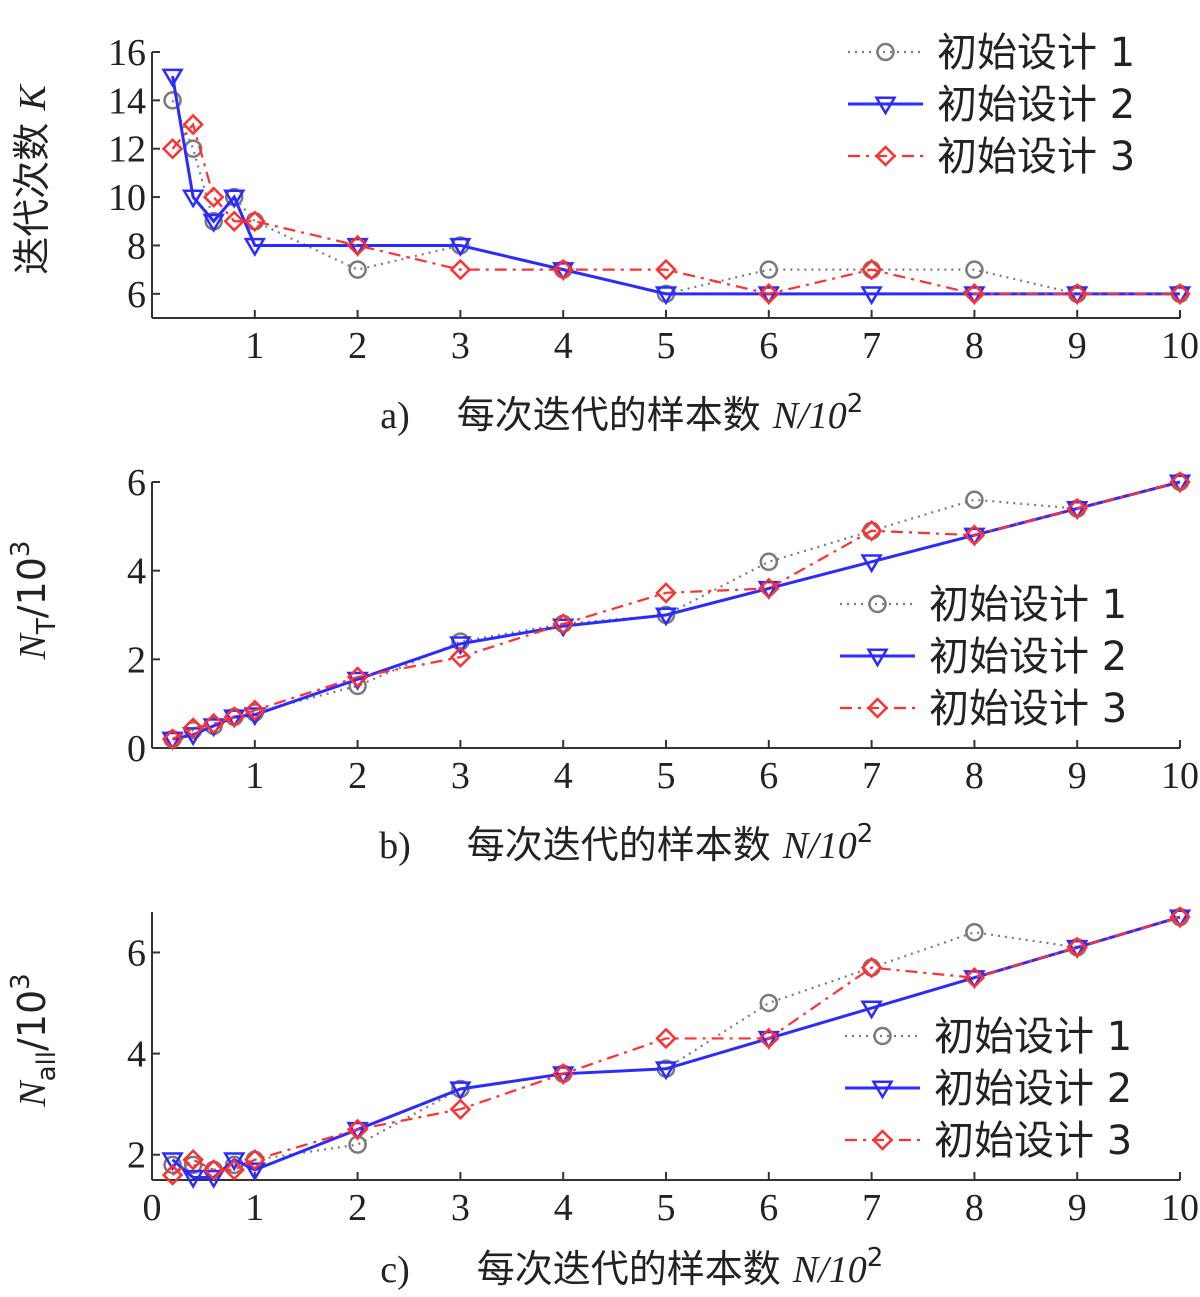  I want to click on y-tick-label: 12, so click(127, 150).